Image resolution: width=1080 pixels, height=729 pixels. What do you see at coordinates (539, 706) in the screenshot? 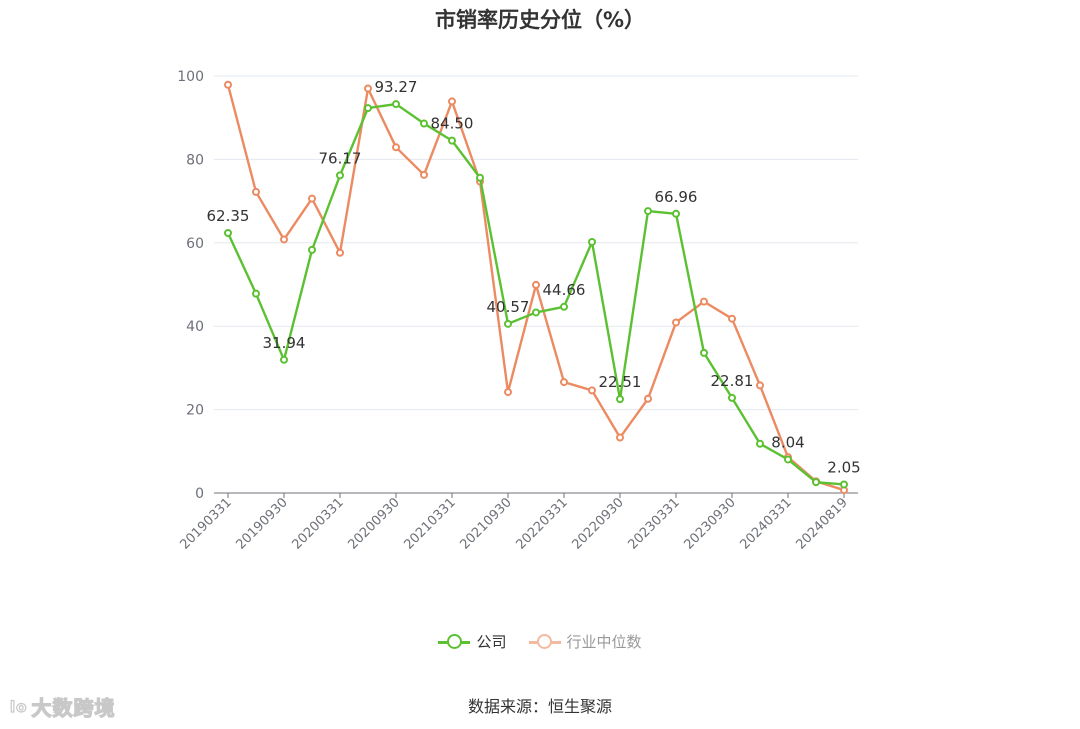
I see `source-note: 数据来源：恒生聚源` at bounding box center [539, 706].